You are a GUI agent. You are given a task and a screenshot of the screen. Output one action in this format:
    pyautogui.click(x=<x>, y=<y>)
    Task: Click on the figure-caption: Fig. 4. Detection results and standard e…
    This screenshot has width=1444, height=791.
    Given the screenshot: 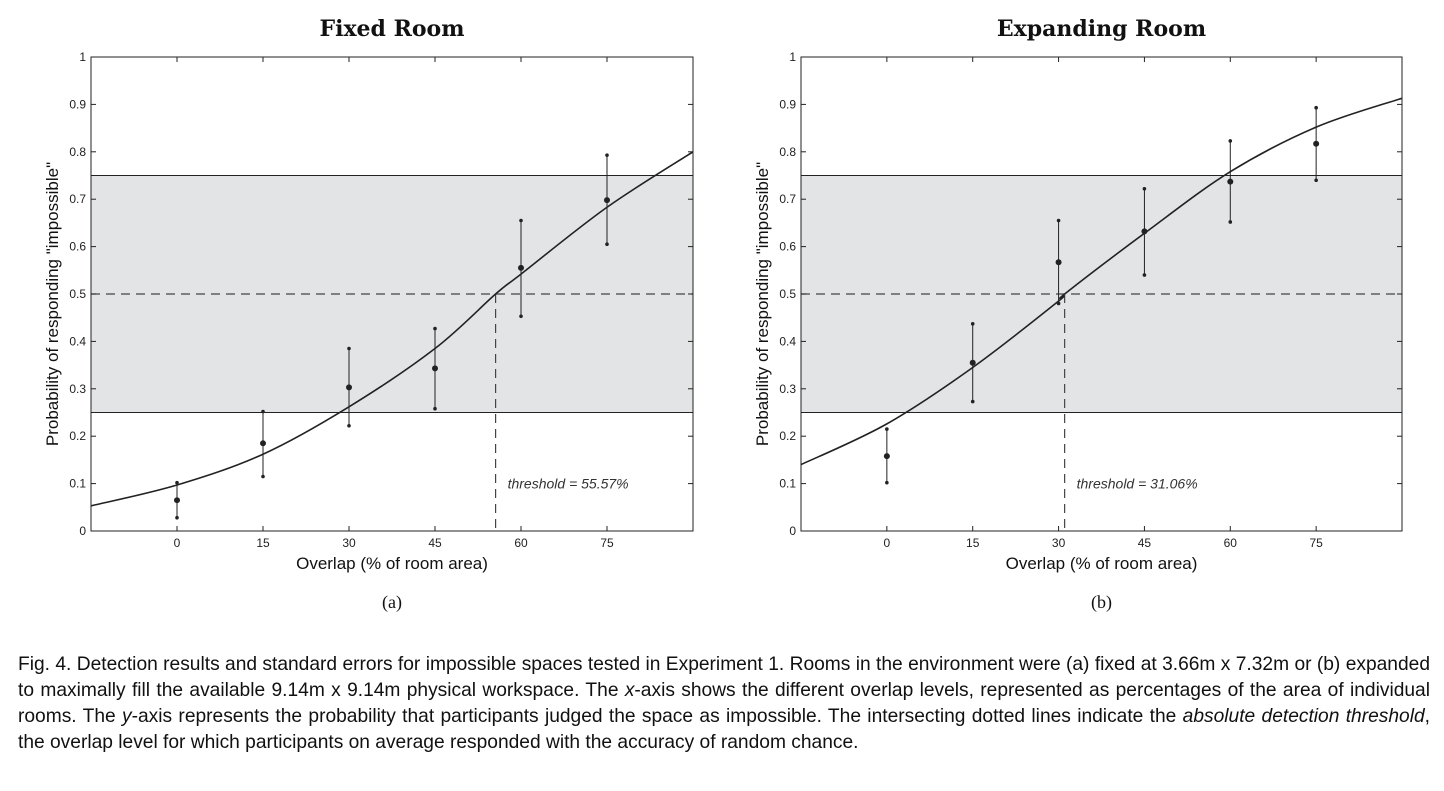 What is the action you would take?
    pyautogui.click(x=724, y=704)
    